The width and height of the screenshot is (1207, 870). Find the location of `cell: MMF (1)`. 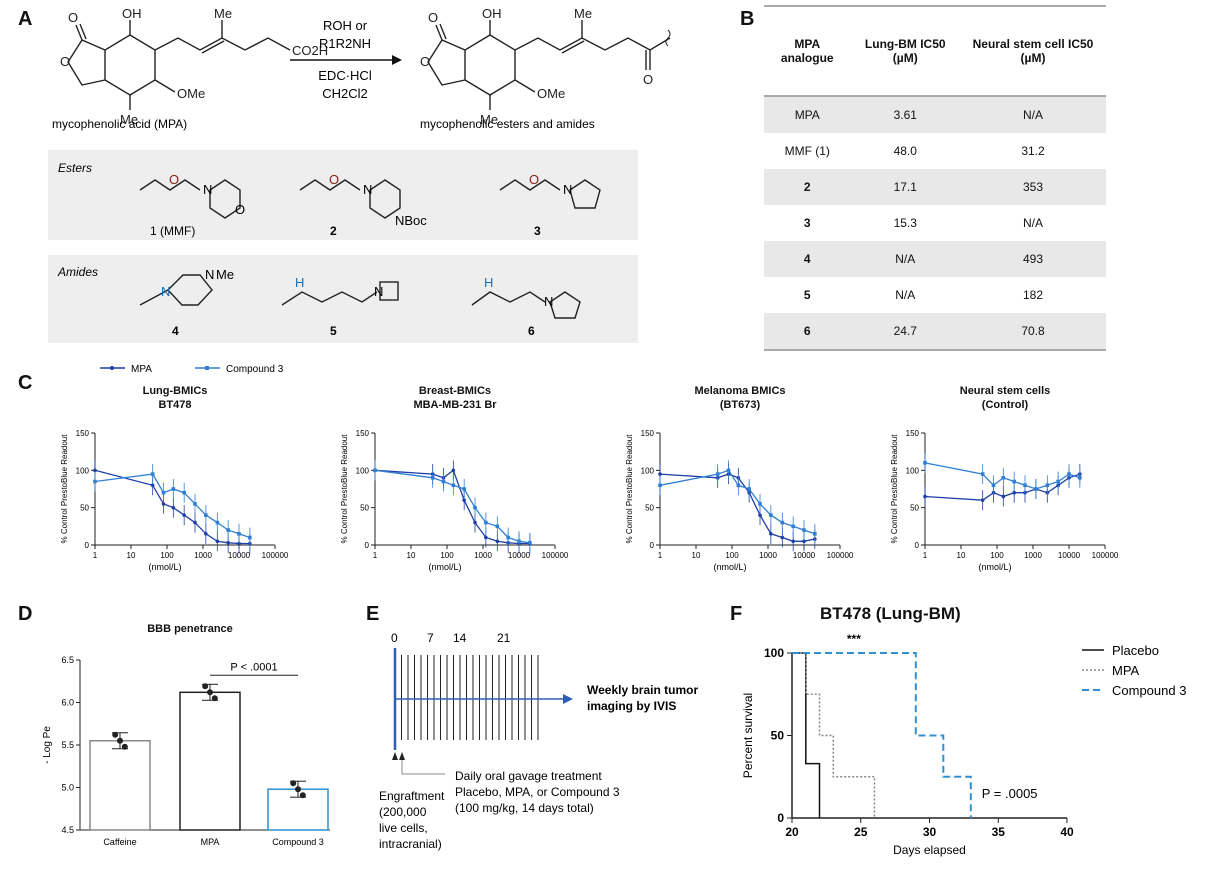

cell: MMF (1) is located at coordinates (807, 151).